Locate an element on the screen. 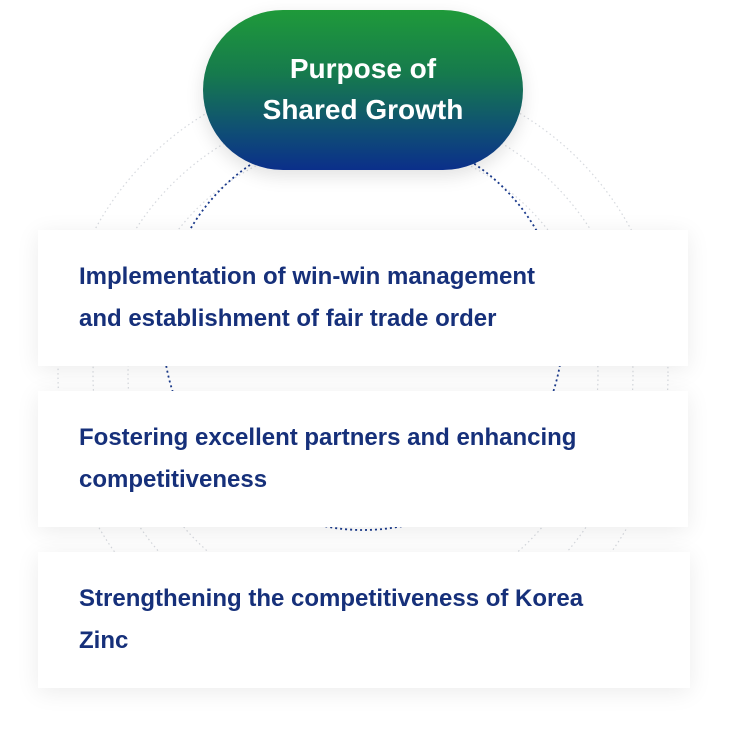  purpose-title-line-2: Shared Growth is located at coordinates (363, 109).